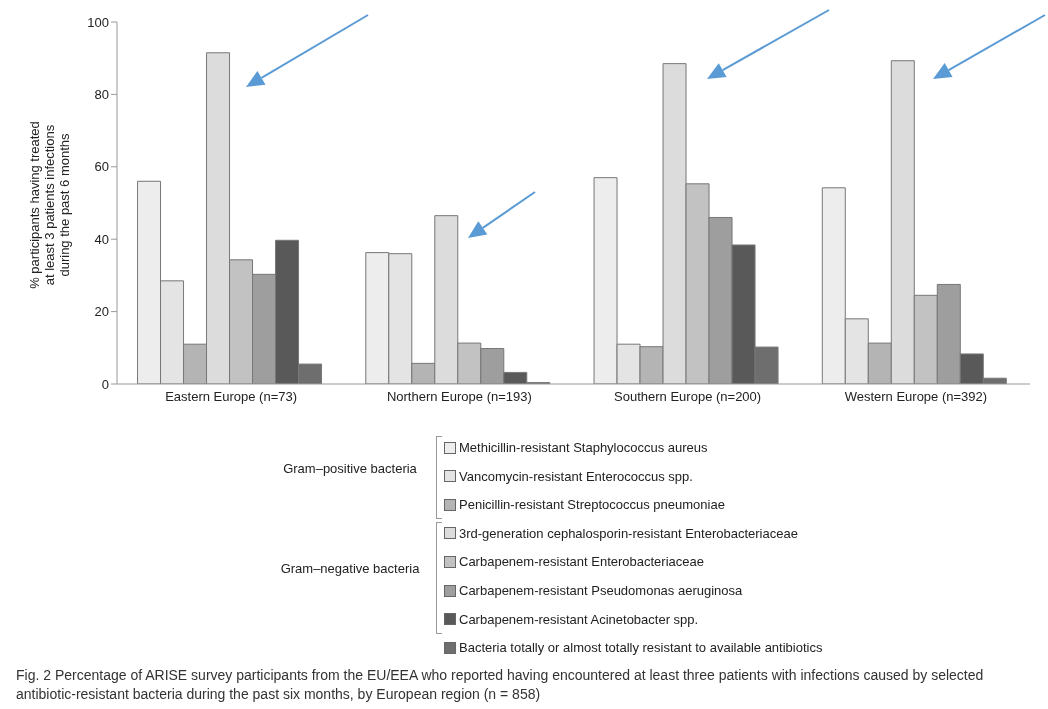 The width and height of the screenshot is (1048, 709). What do you see at coordinates (592, 505) in the screenshot?
I see `legend-label: Penicillin-resistant Streptococcus pneumoniae` at bounding box center [592, 505].